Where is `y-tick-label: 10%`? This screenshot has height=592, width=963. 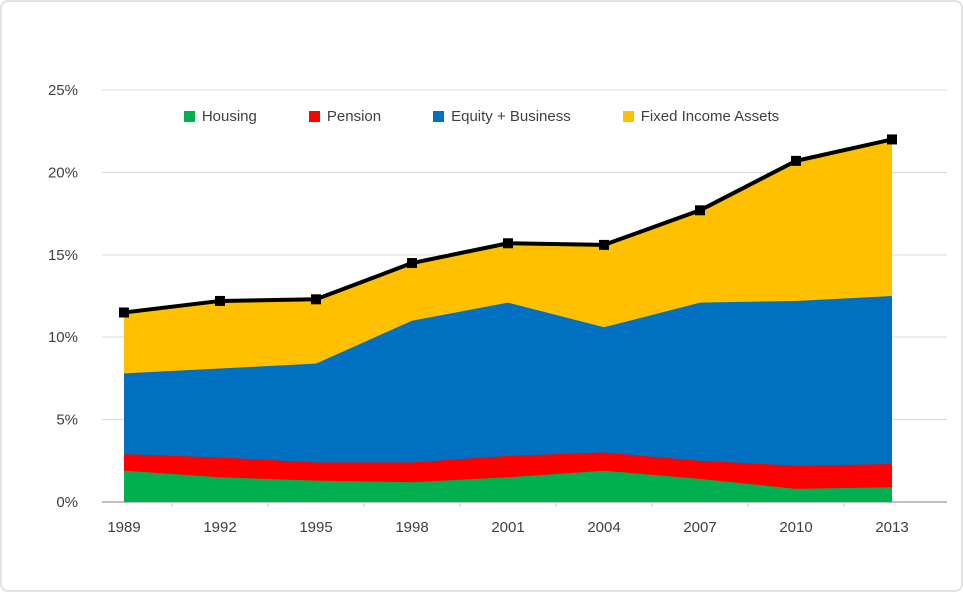
y-tick-label: 10% is located at coordinates (63, 337).